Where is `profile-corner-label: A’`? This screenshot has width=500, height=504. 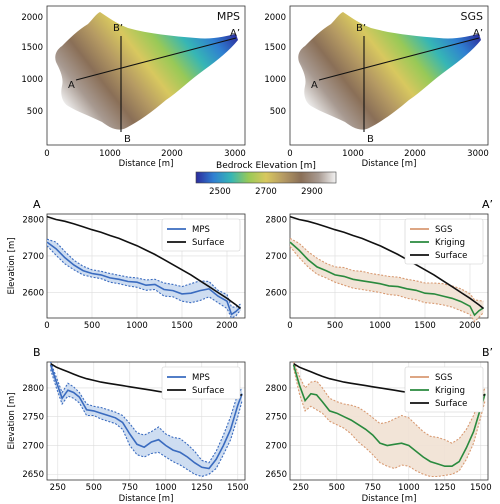
profile-corner-label: A’ is located at coordinates (487, 204).